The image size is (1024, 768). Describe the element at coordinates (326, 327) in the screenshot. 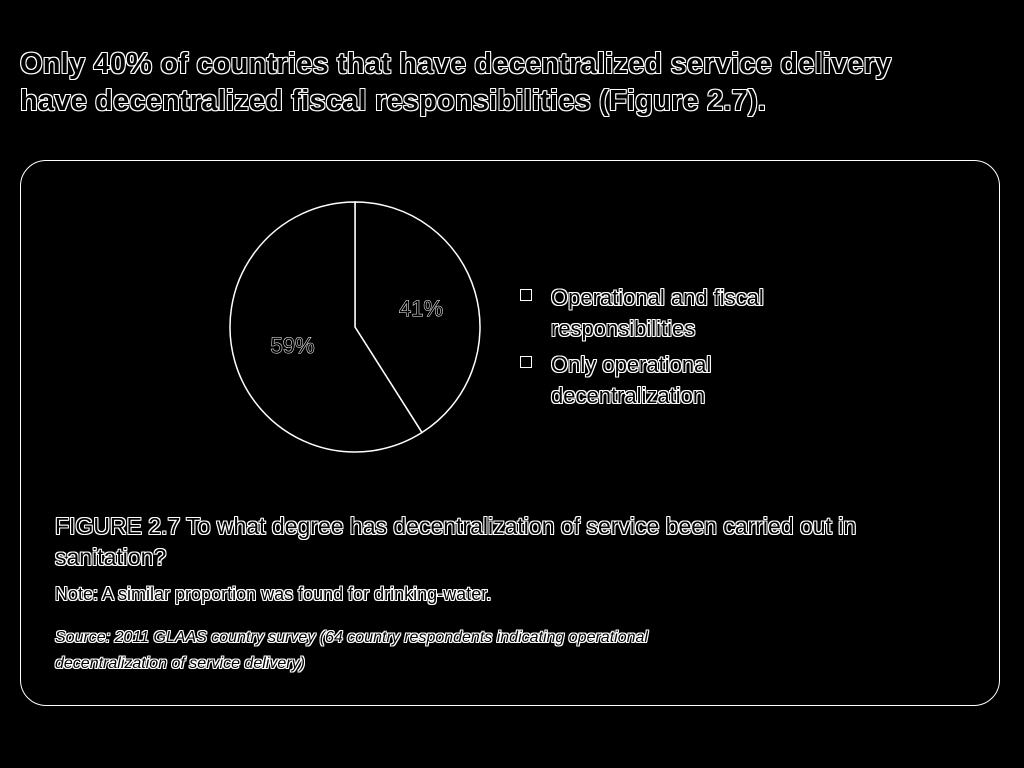

I see `pie-slice-only-operational` at that location.